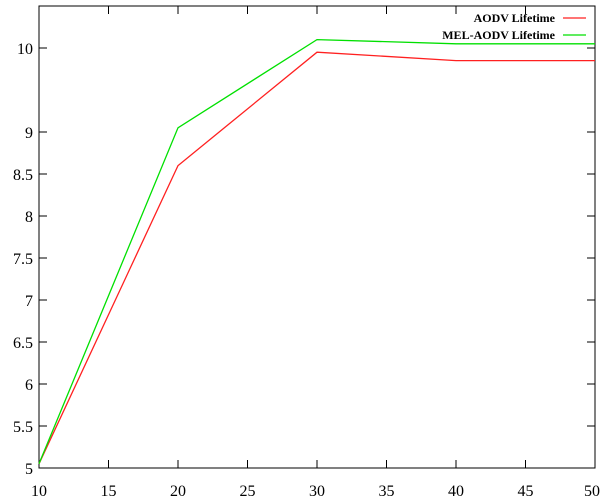 The width and height of the screenshot is (602, 503). What do you see at coordinates (109, 491) in the screenshot?
I see `x-tick-label: 15` at bounding box center [109, 491].